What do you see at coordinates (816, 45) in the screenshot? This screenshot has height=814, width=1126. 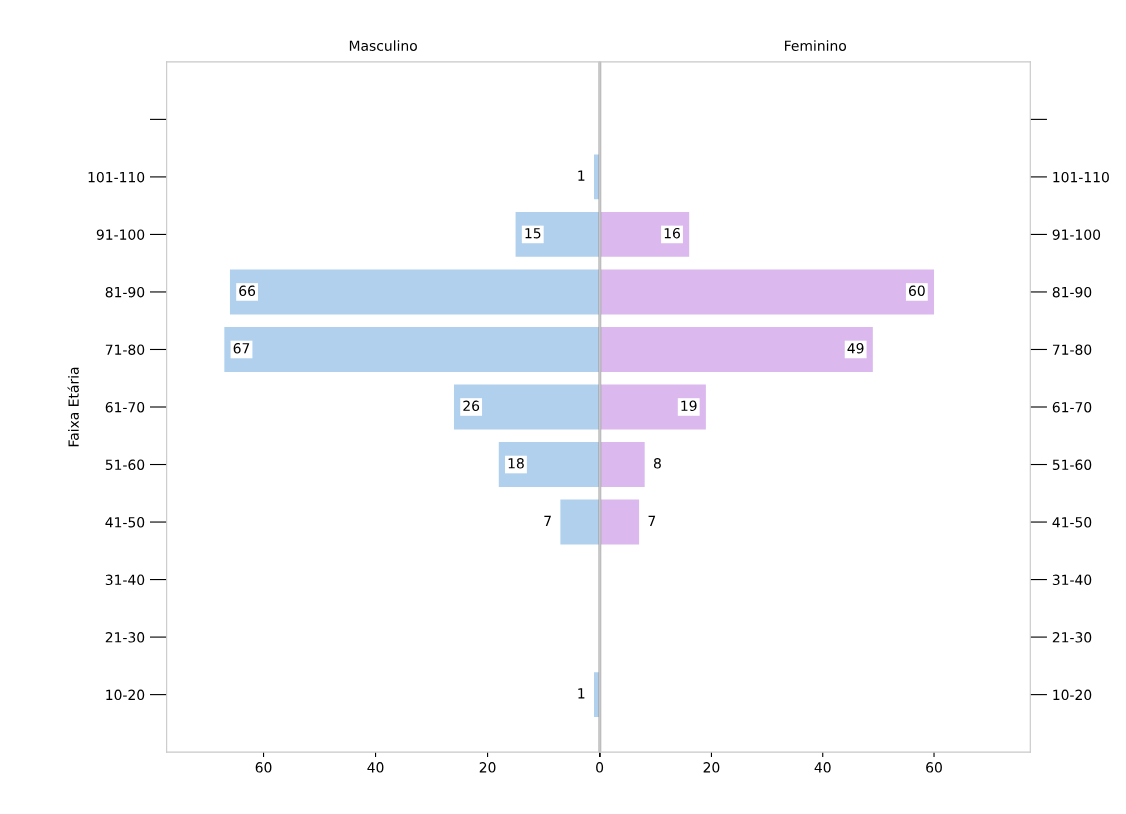 I see `chart-title: Feminino` at bounding box center [816, 45].